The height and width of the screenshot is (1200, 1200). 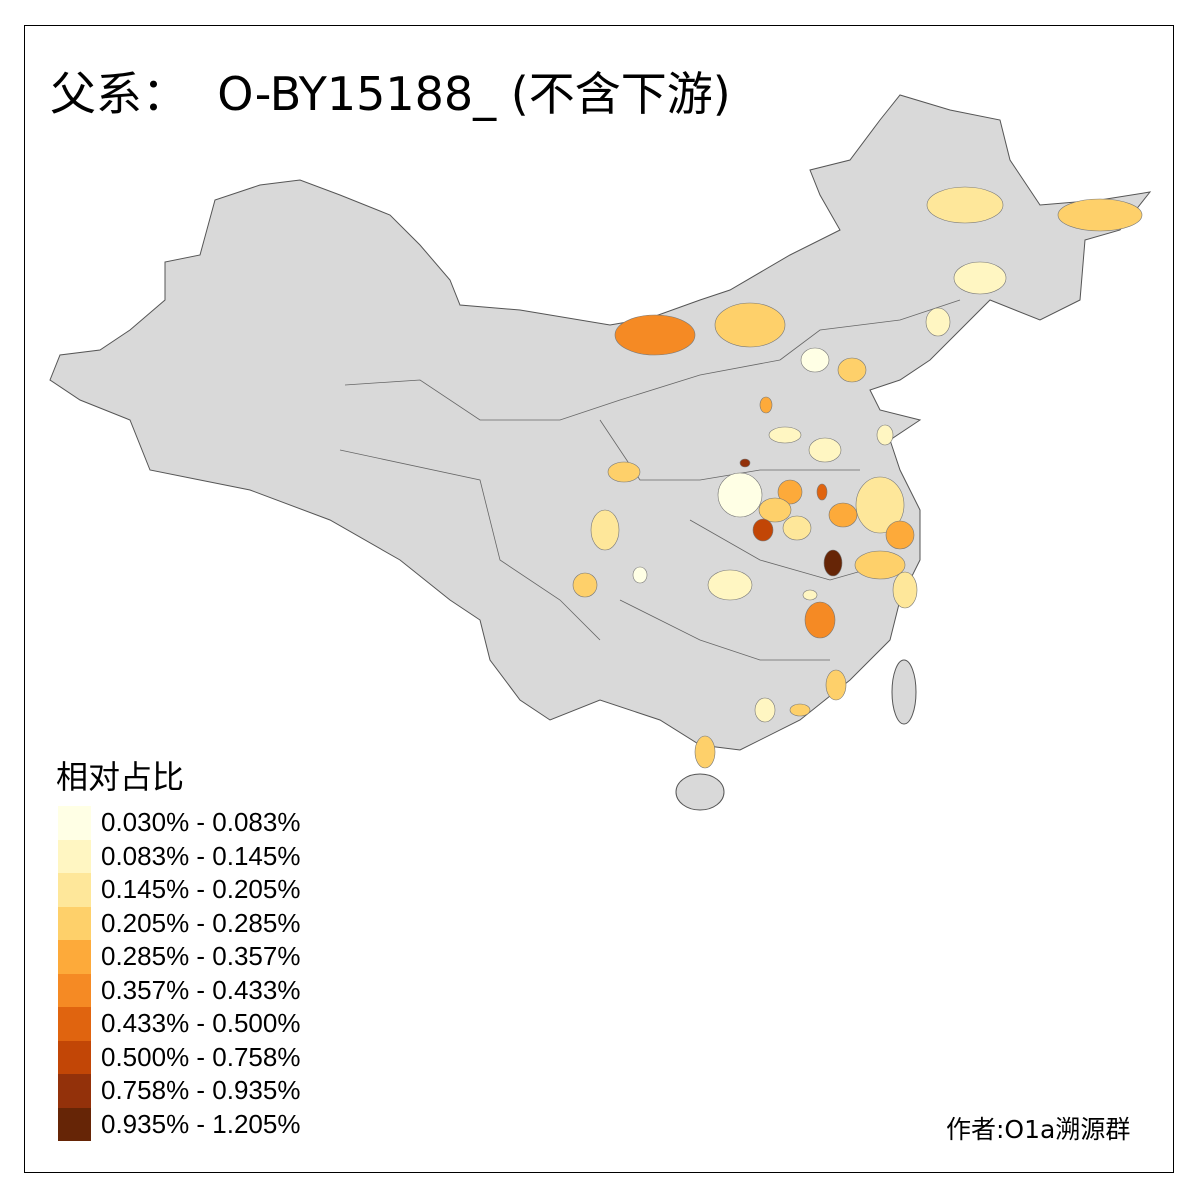 What do you see at coordinates (201, 1023) in the screenshot?
I see `legend-label: 0.433% - 0.500%` at bounding box center [201, 1023].